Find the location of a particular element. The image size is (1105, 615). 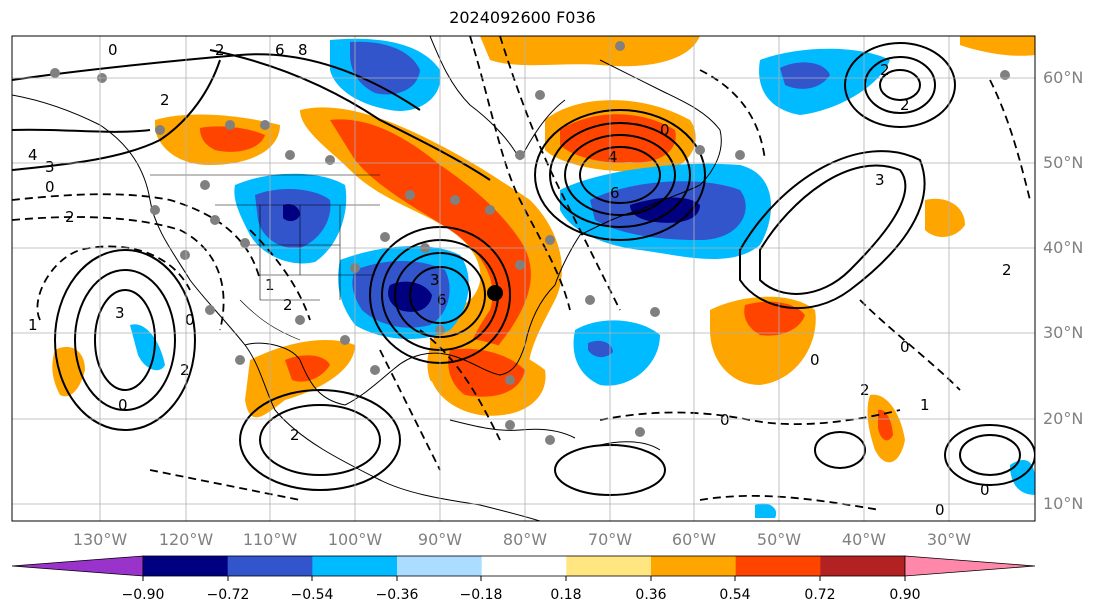

colorbar-label: −0.36 is located at coordinates (397, 595).